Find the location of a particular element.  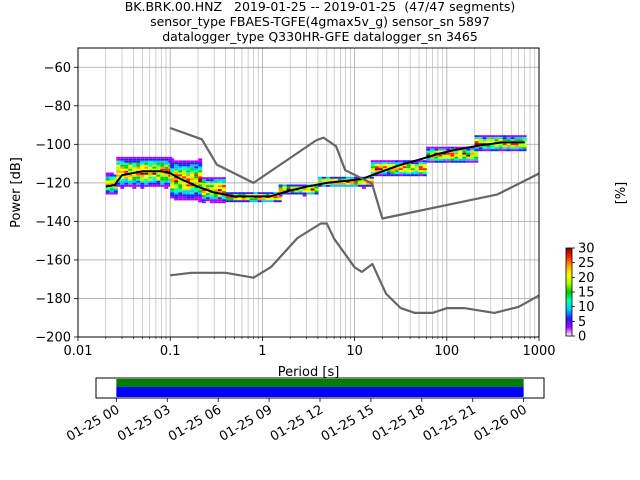

y-axis-label: Power [dB] is located at coordinates (16, 192).